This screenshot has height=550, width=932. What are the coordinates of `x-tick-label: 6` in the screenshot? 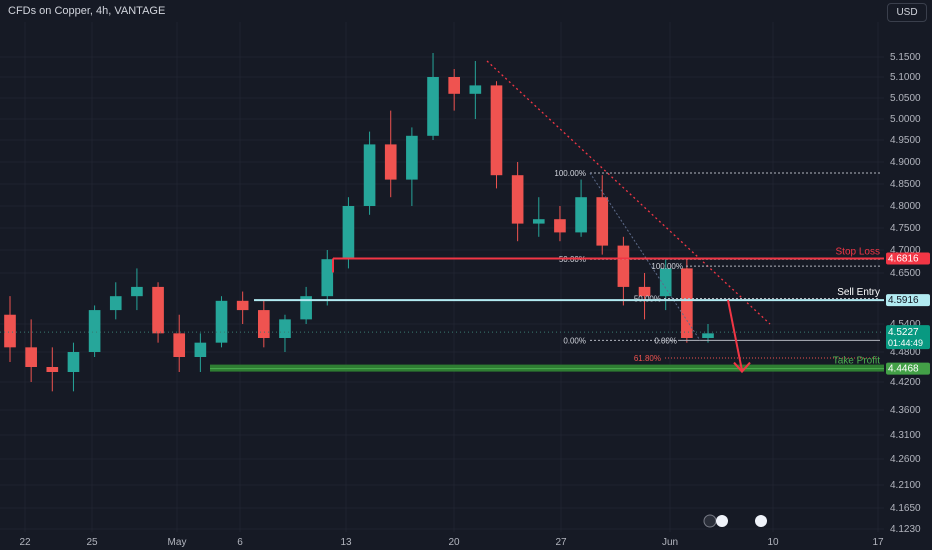 It's located at (240, 542).